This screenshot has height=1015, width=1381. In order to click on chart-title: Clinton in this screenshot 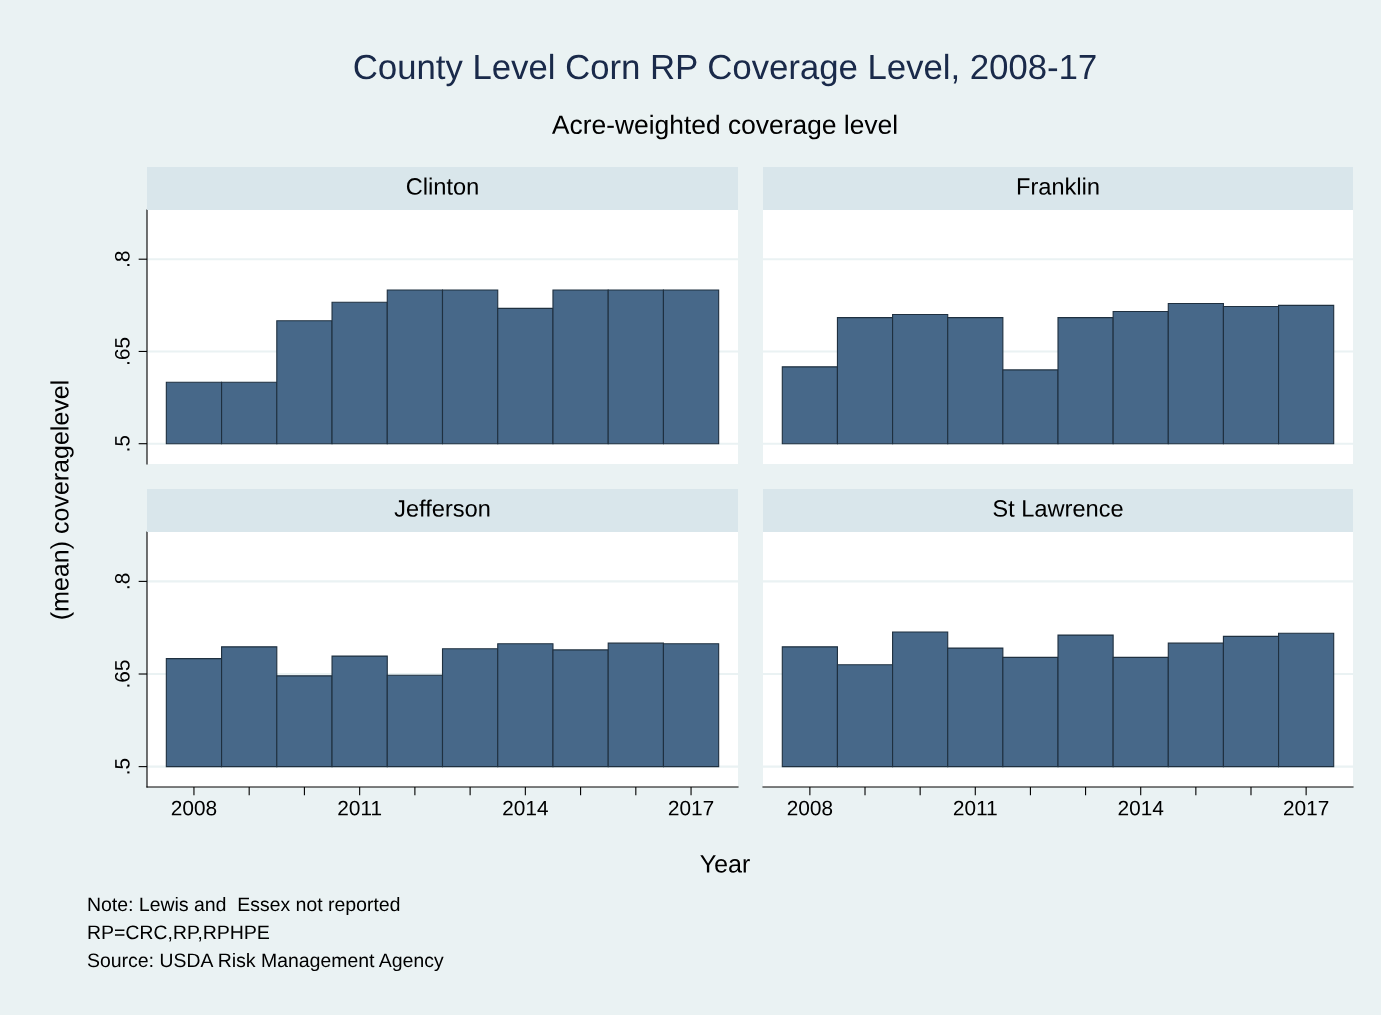, I will do `click(442, 186)`.